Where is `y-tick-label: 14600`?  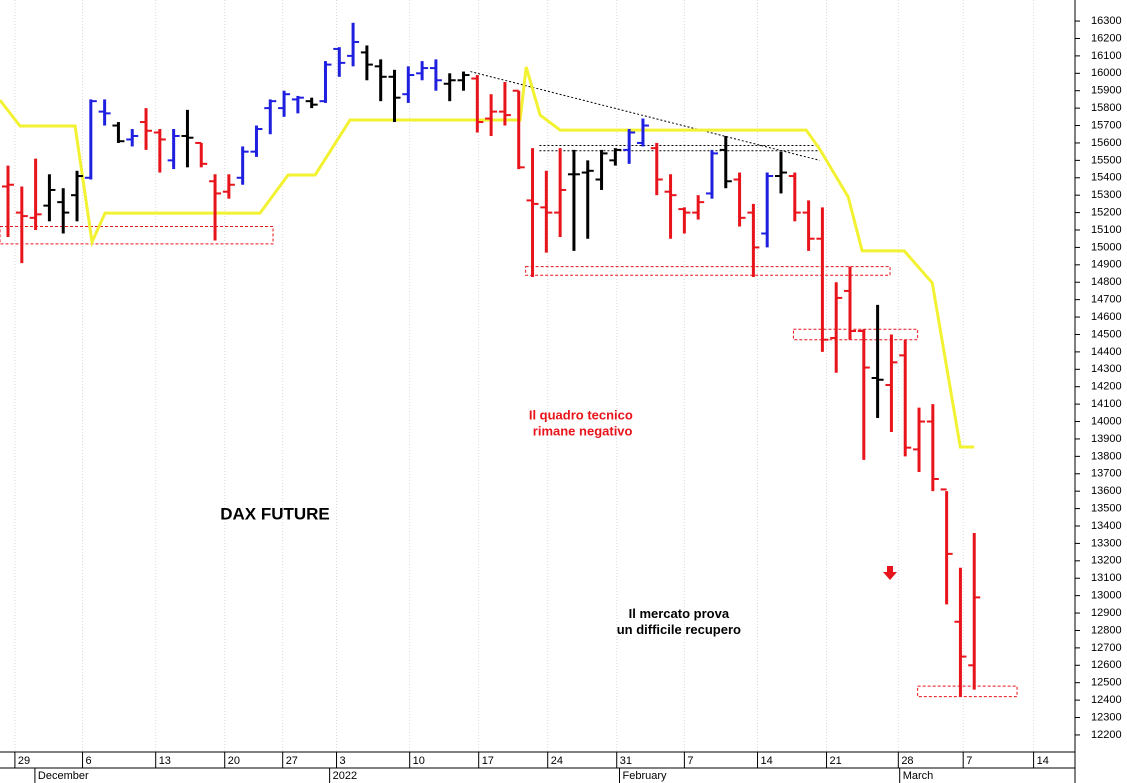 y-tick-label: 14600 is located at coordinates (1106, 317).